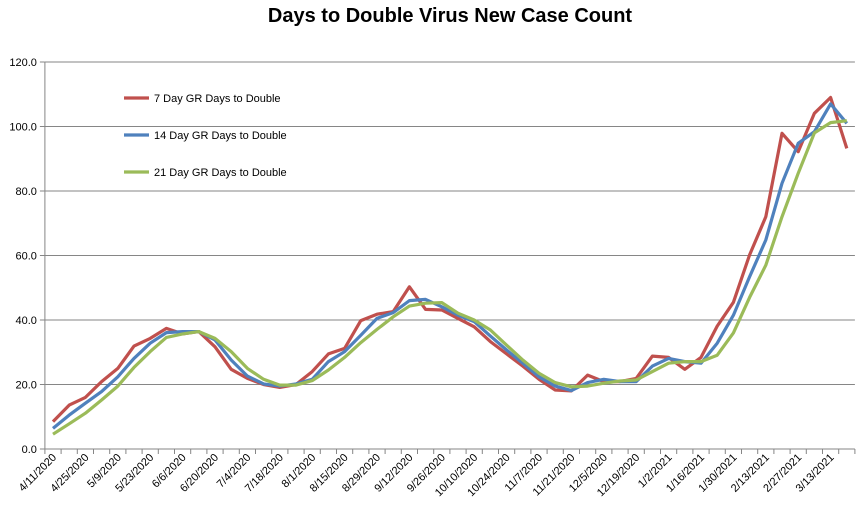 The width and height of the screenshot is (866, 525). What do you see at coordinates (23, 63) in the screenshot?
I see `y-tick-label: 120.0` at bounding box center [23, 63].